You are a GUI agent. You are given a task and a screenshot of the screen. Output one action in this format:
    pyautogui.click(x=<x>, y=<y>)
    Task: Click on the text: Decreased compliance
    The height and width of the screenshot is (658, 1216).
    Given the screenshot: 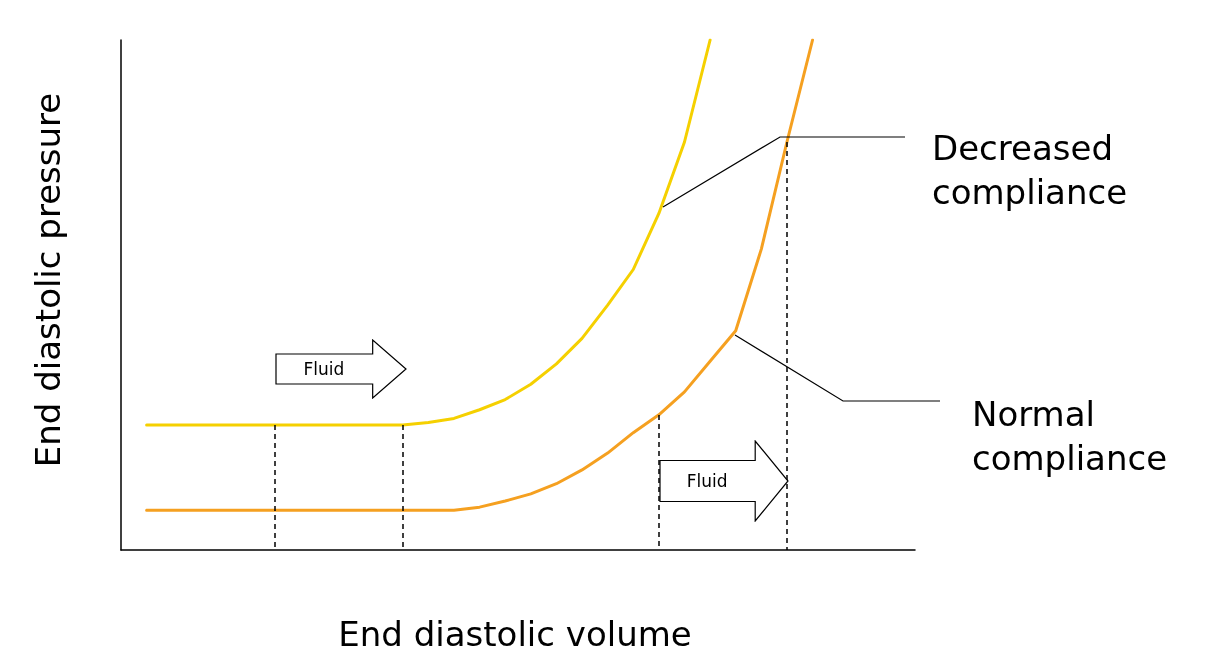 What is the action you would take?
    pyautogui.click(x=1030, y=170)
    